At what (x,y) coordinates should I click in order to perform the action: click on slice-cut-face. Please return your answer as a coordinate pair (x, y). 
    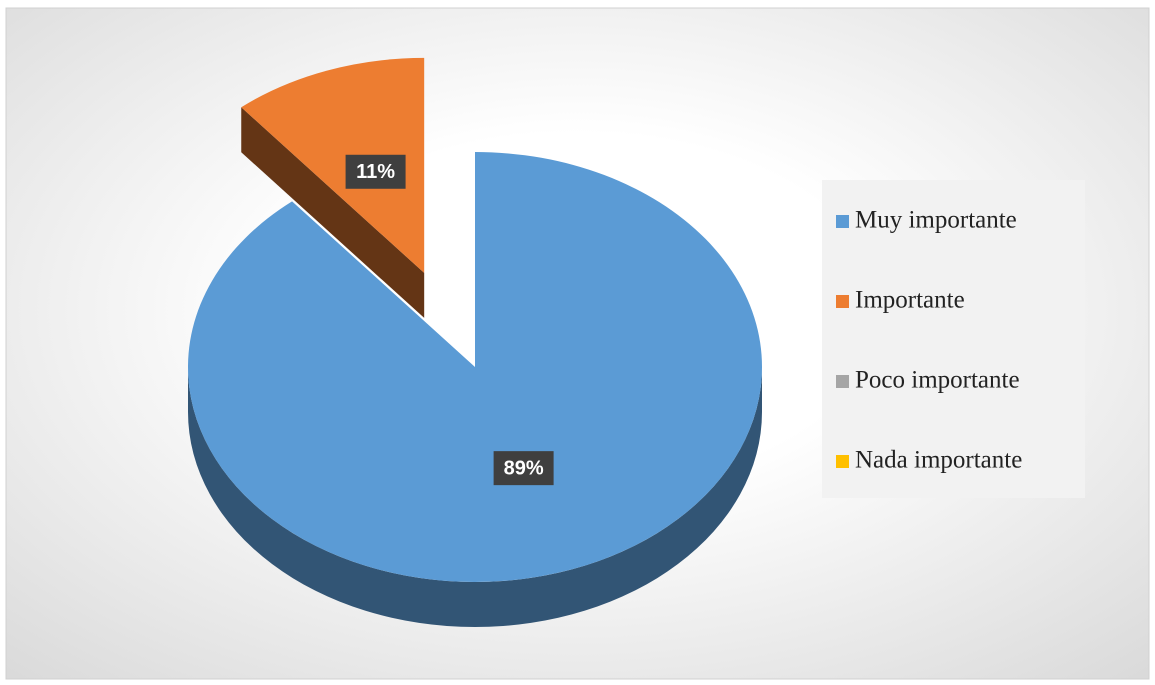
    Looking at the image, I should click on (333, 212).